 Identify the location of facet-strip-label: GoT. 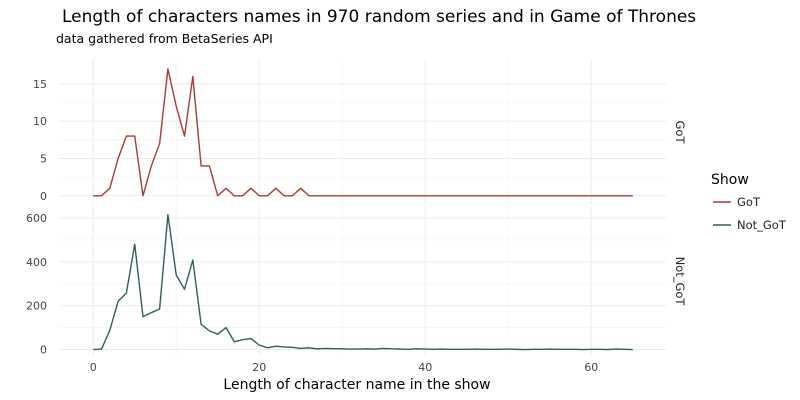
(680, 133).